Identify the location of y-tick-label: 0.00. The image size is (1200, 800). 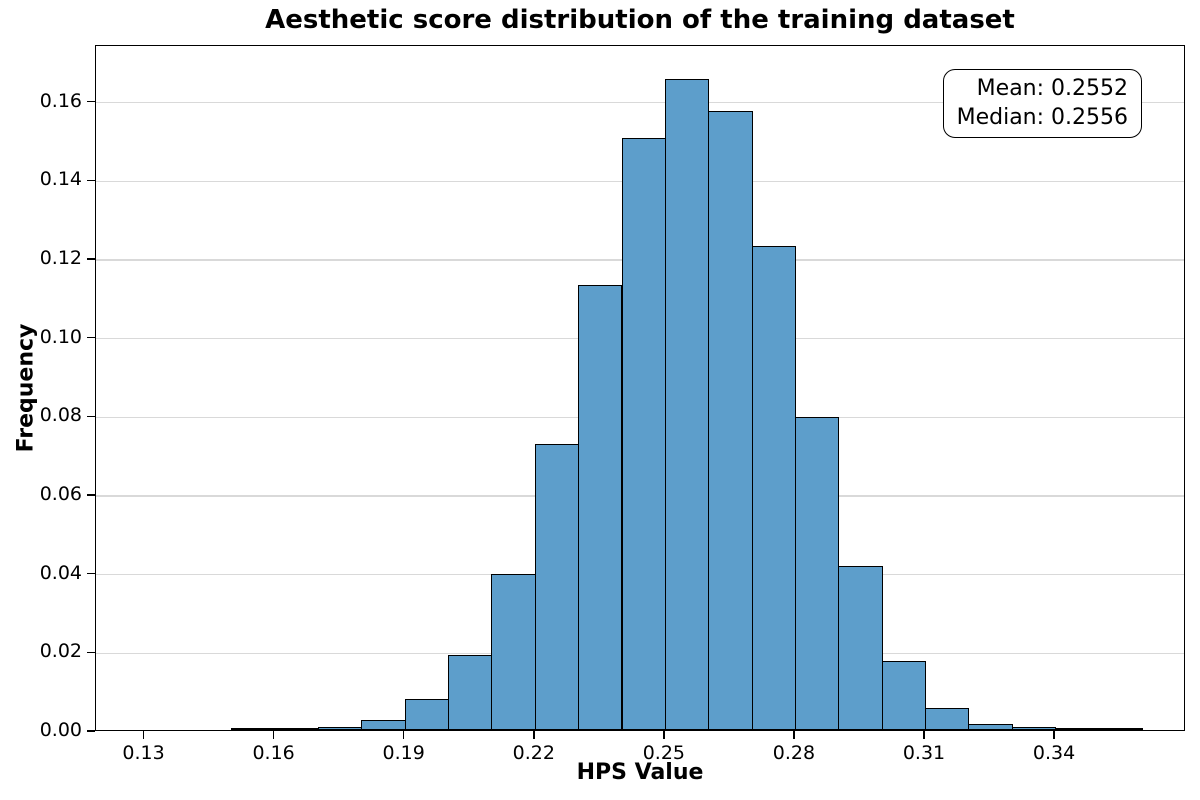
(60, 730).